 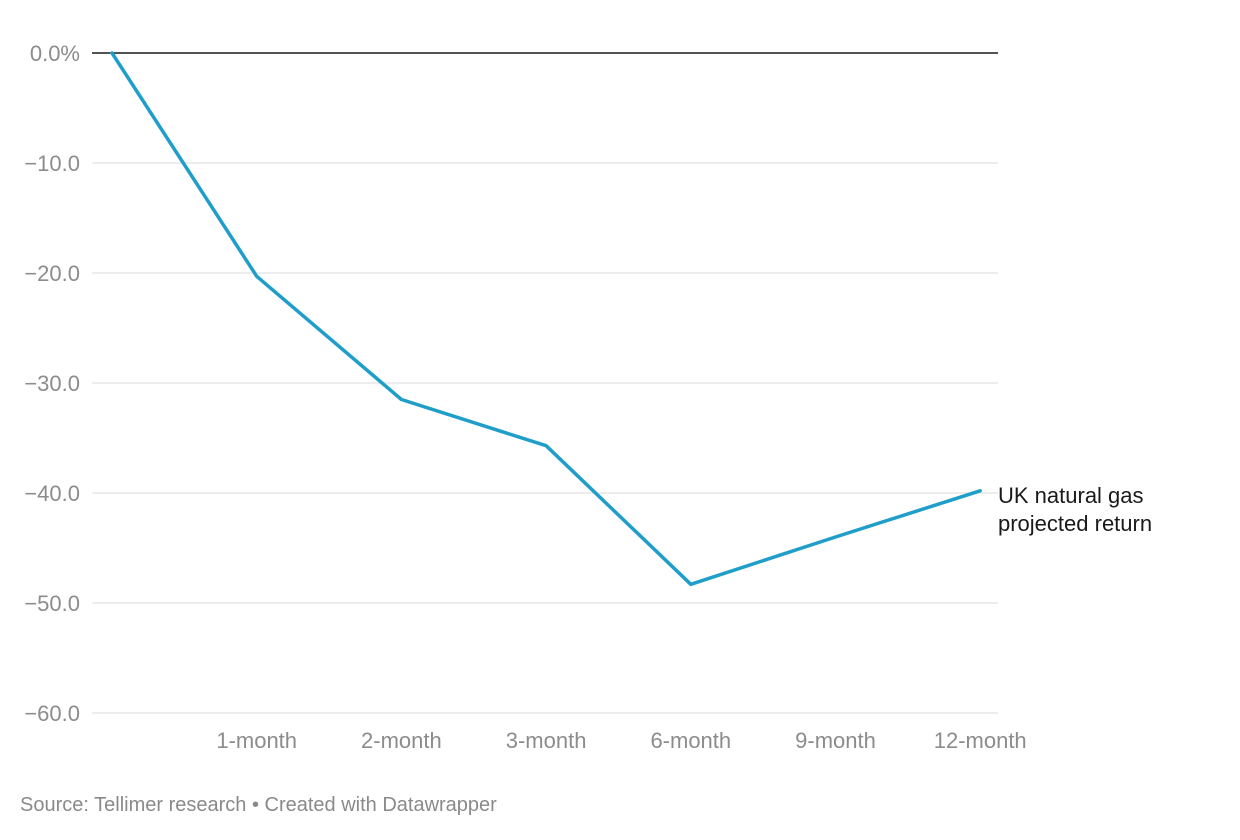 I want to click on y-axis-tick-labels: 0.0% −10.0 −20.0 −30.0 −40.0 −50.0 −60.0, so click(x=52, y=383).